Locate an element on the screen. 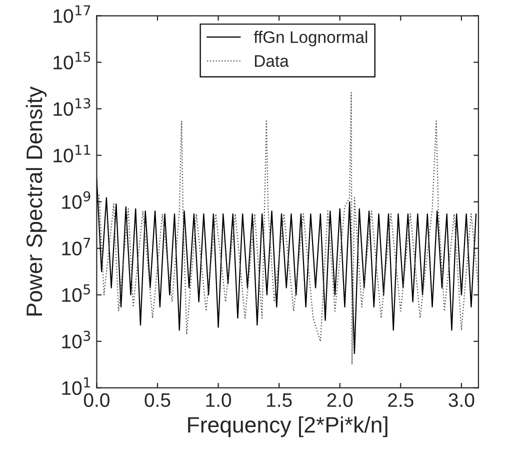  y-tick-label: 10$^{9}$ is located at coordinates (76, 200).